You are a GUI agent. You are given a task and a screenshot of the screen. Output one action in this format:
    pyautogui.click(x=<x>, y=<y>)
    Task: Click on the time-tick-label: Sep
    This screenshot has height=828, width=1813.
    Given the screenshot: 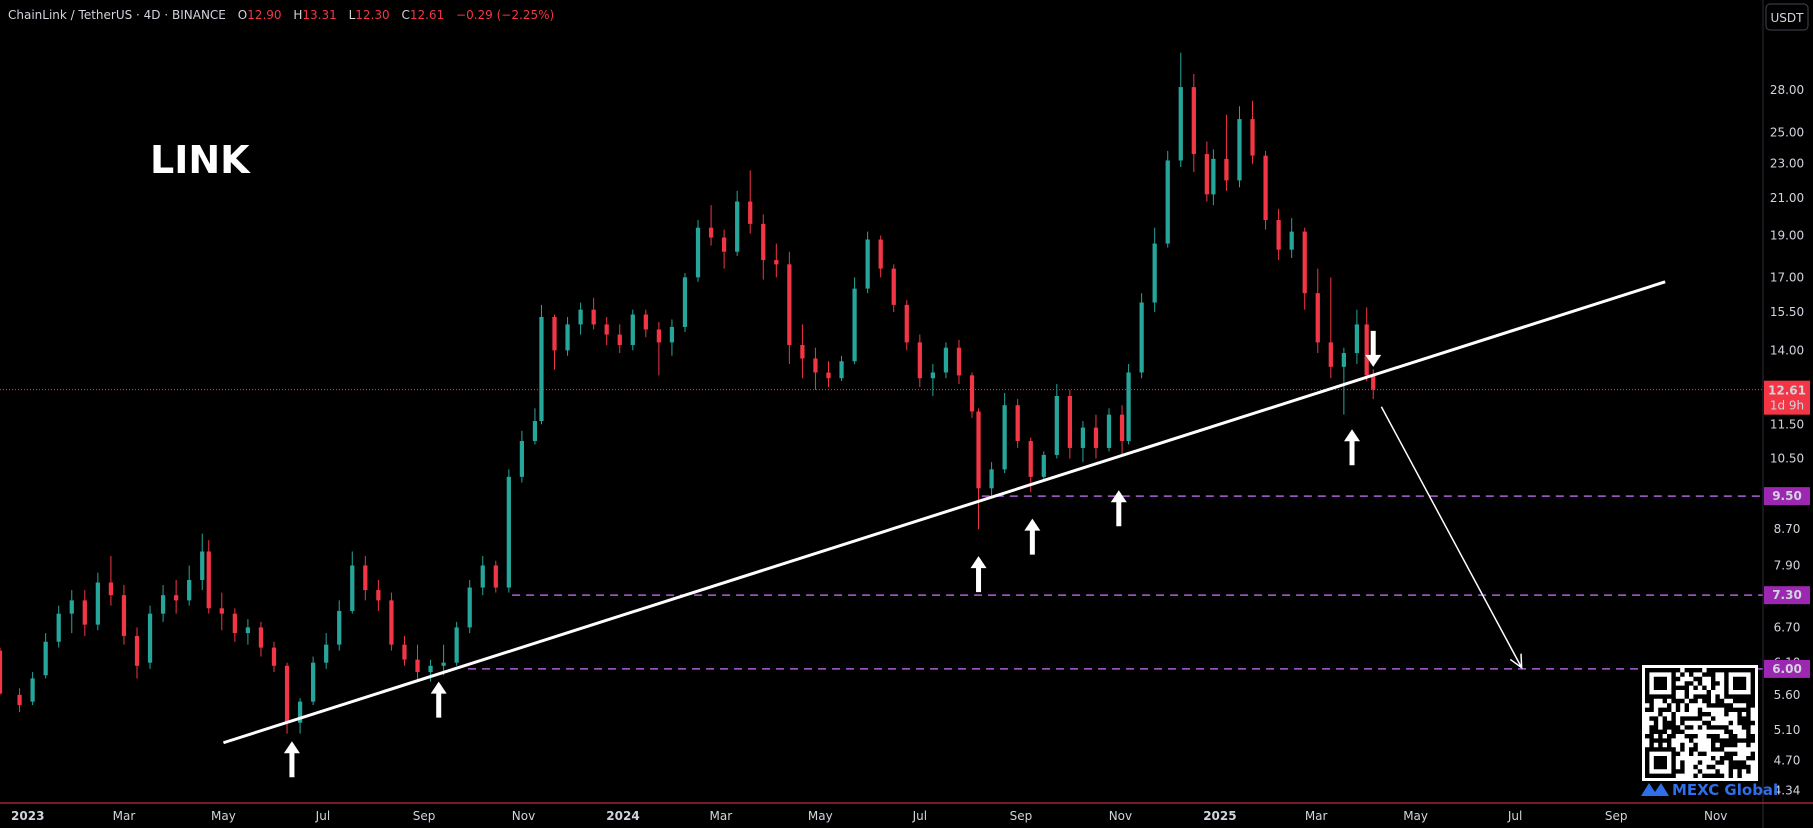 What is the action you would take?
    pyautogui.click(x=1616, y=816)
    